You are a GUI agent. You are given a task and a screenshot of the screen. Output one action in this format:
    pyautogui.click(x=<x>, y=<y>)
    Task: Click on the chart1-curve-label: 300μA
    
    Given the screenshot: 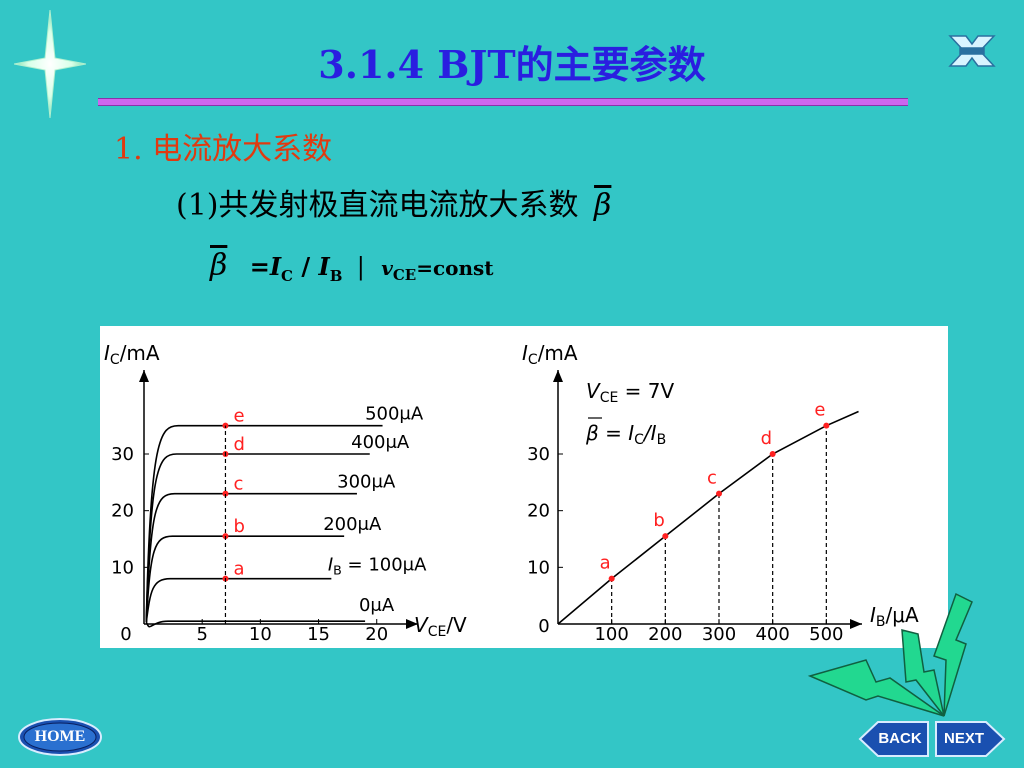 What is the action you would take?
    pyautogui.click(x=366, y=482)
    